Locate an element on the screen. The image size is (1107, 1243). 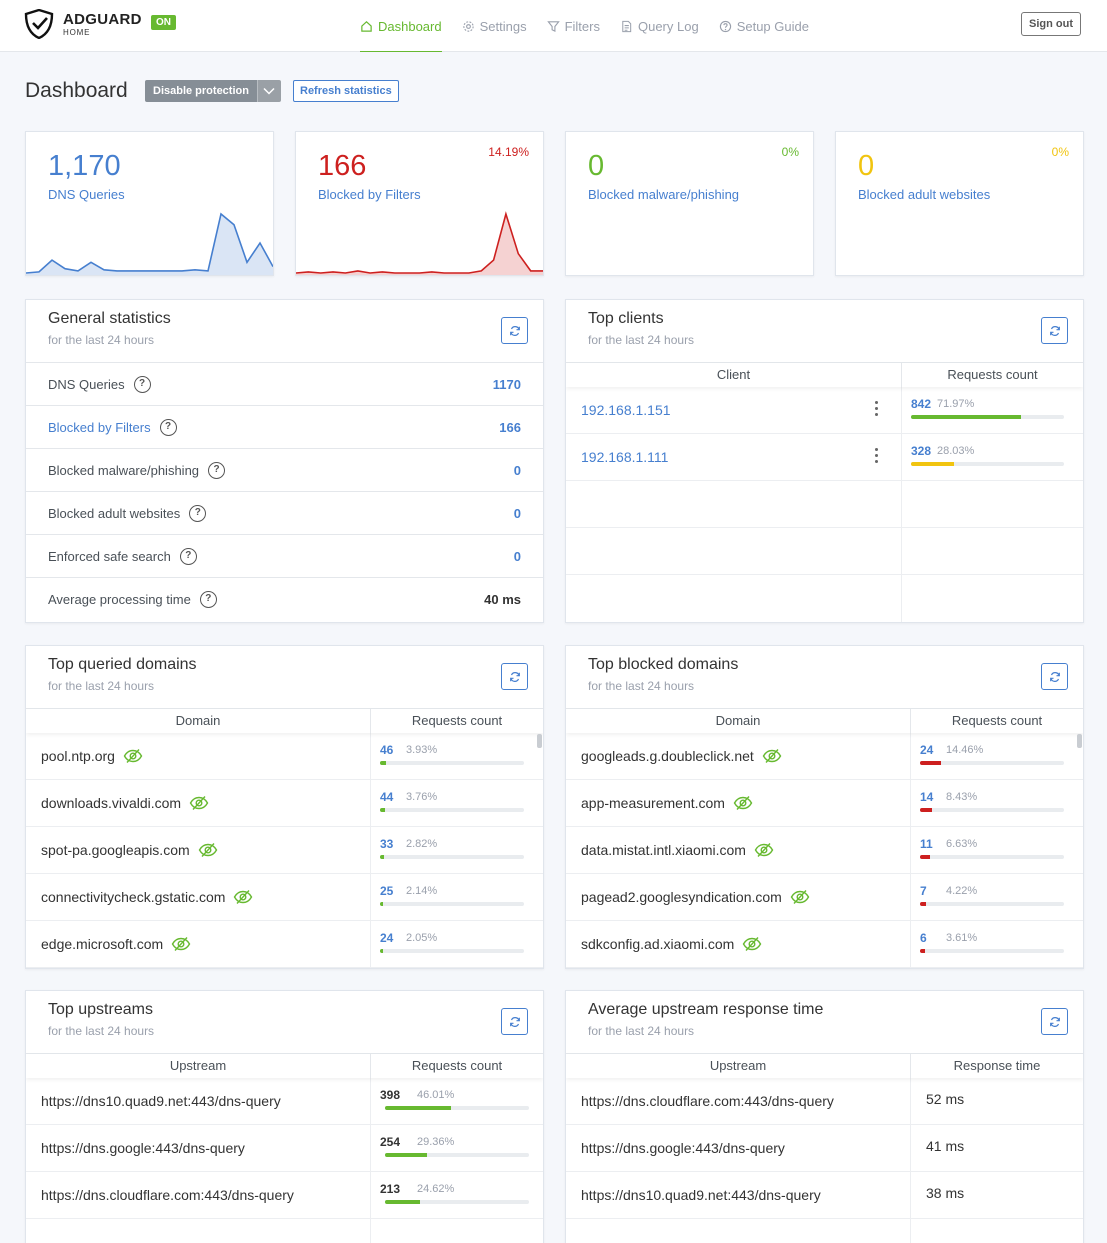
domain-cell: googleads.g.doubleclick.net is located at coordinates (738, 756).